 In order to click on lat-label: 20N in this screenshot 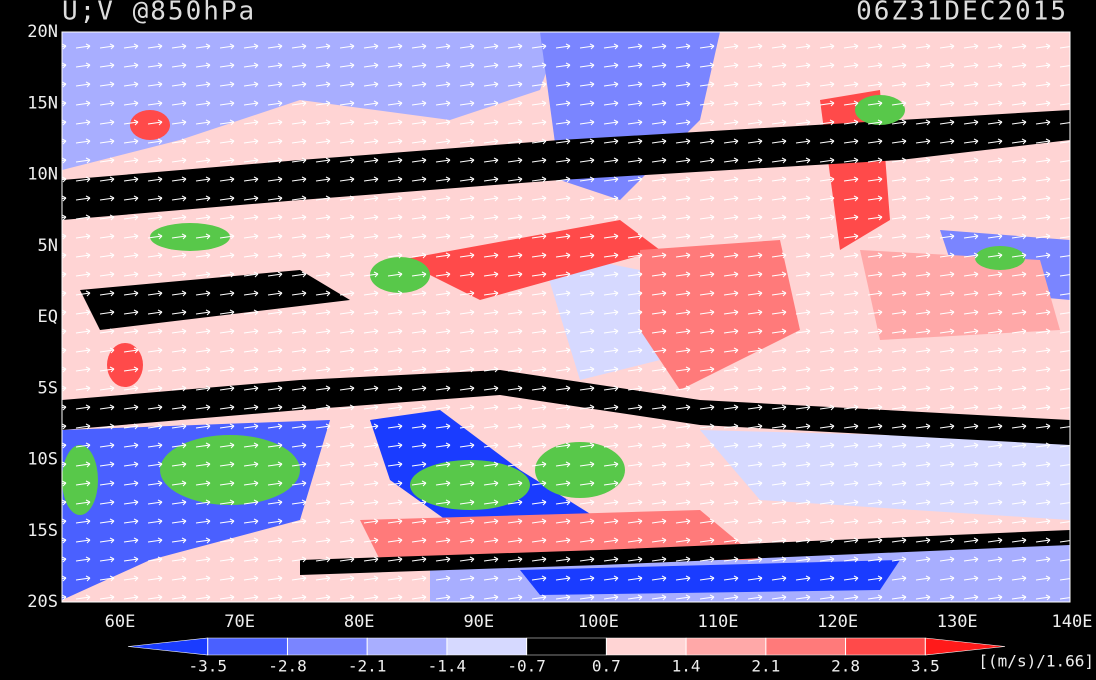, I will do `click(42, 32)`.